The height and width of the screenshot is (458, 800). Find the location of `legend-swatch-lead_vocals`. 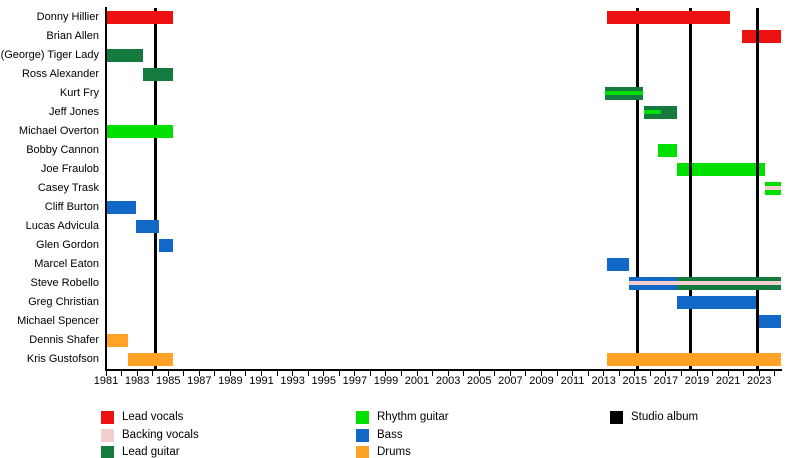

legend-swatch-lead_vocals is located at coordinates (107, 417).